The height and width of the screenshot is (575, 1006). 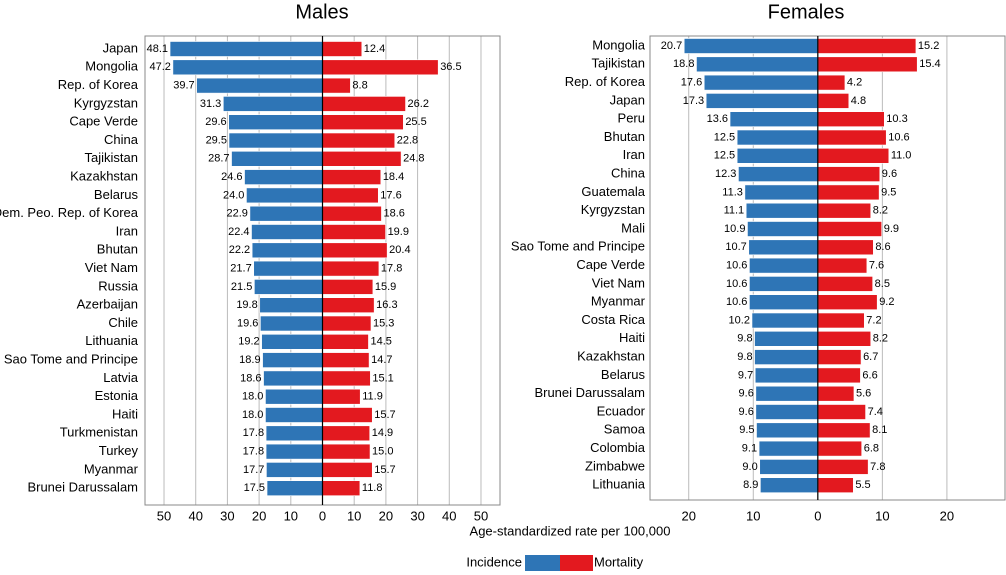 What do you see at coordinates (247, 323) in the screenshot?
I see `data-label: 19.6` at bounding box center [247, 323].